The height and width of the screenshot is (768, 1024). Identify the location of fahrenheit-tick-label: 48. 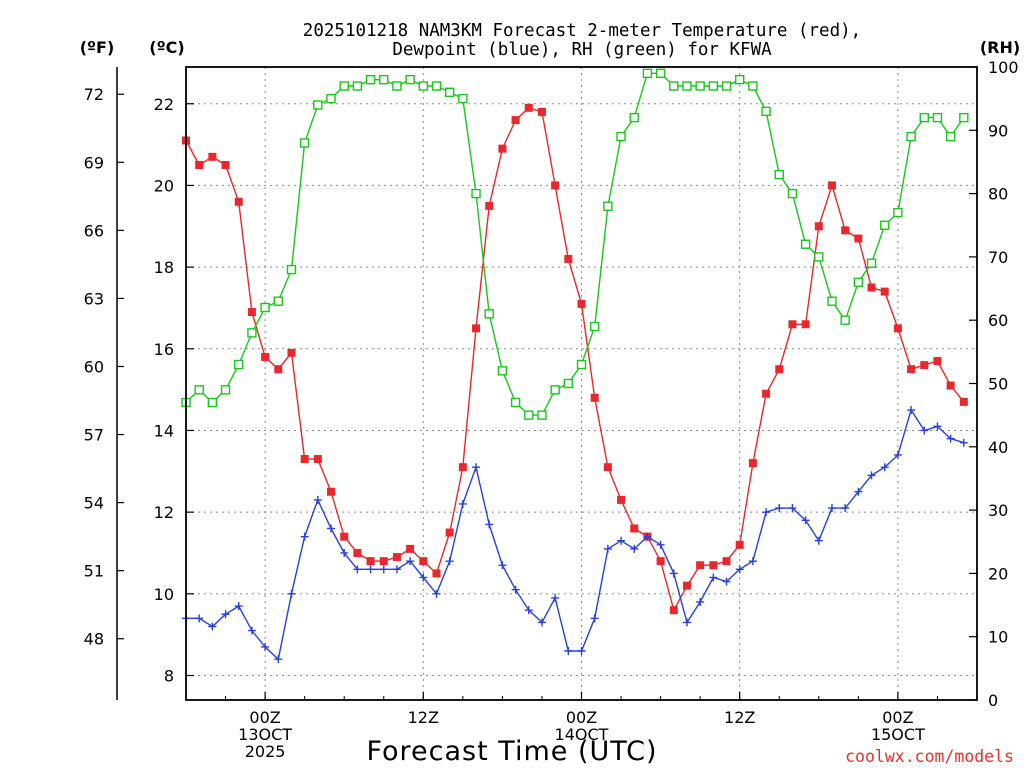
(94, 639).